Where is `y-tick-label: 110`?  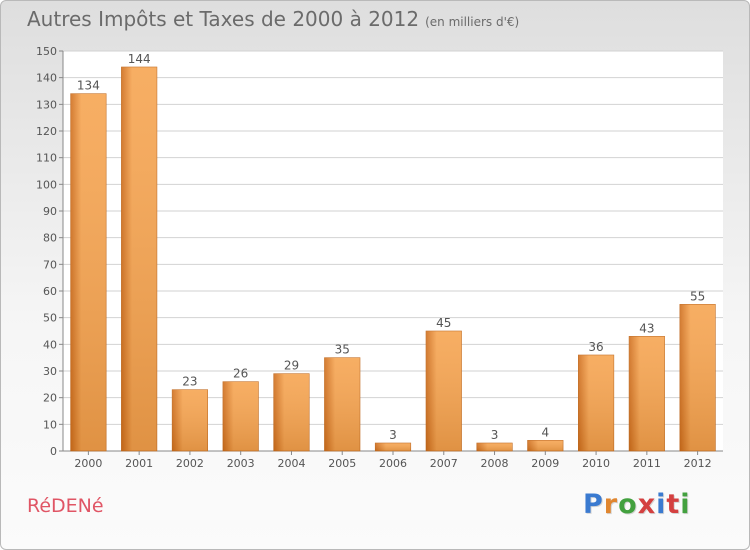 y-tick-label: 110 is located at coordinates (46, 158).